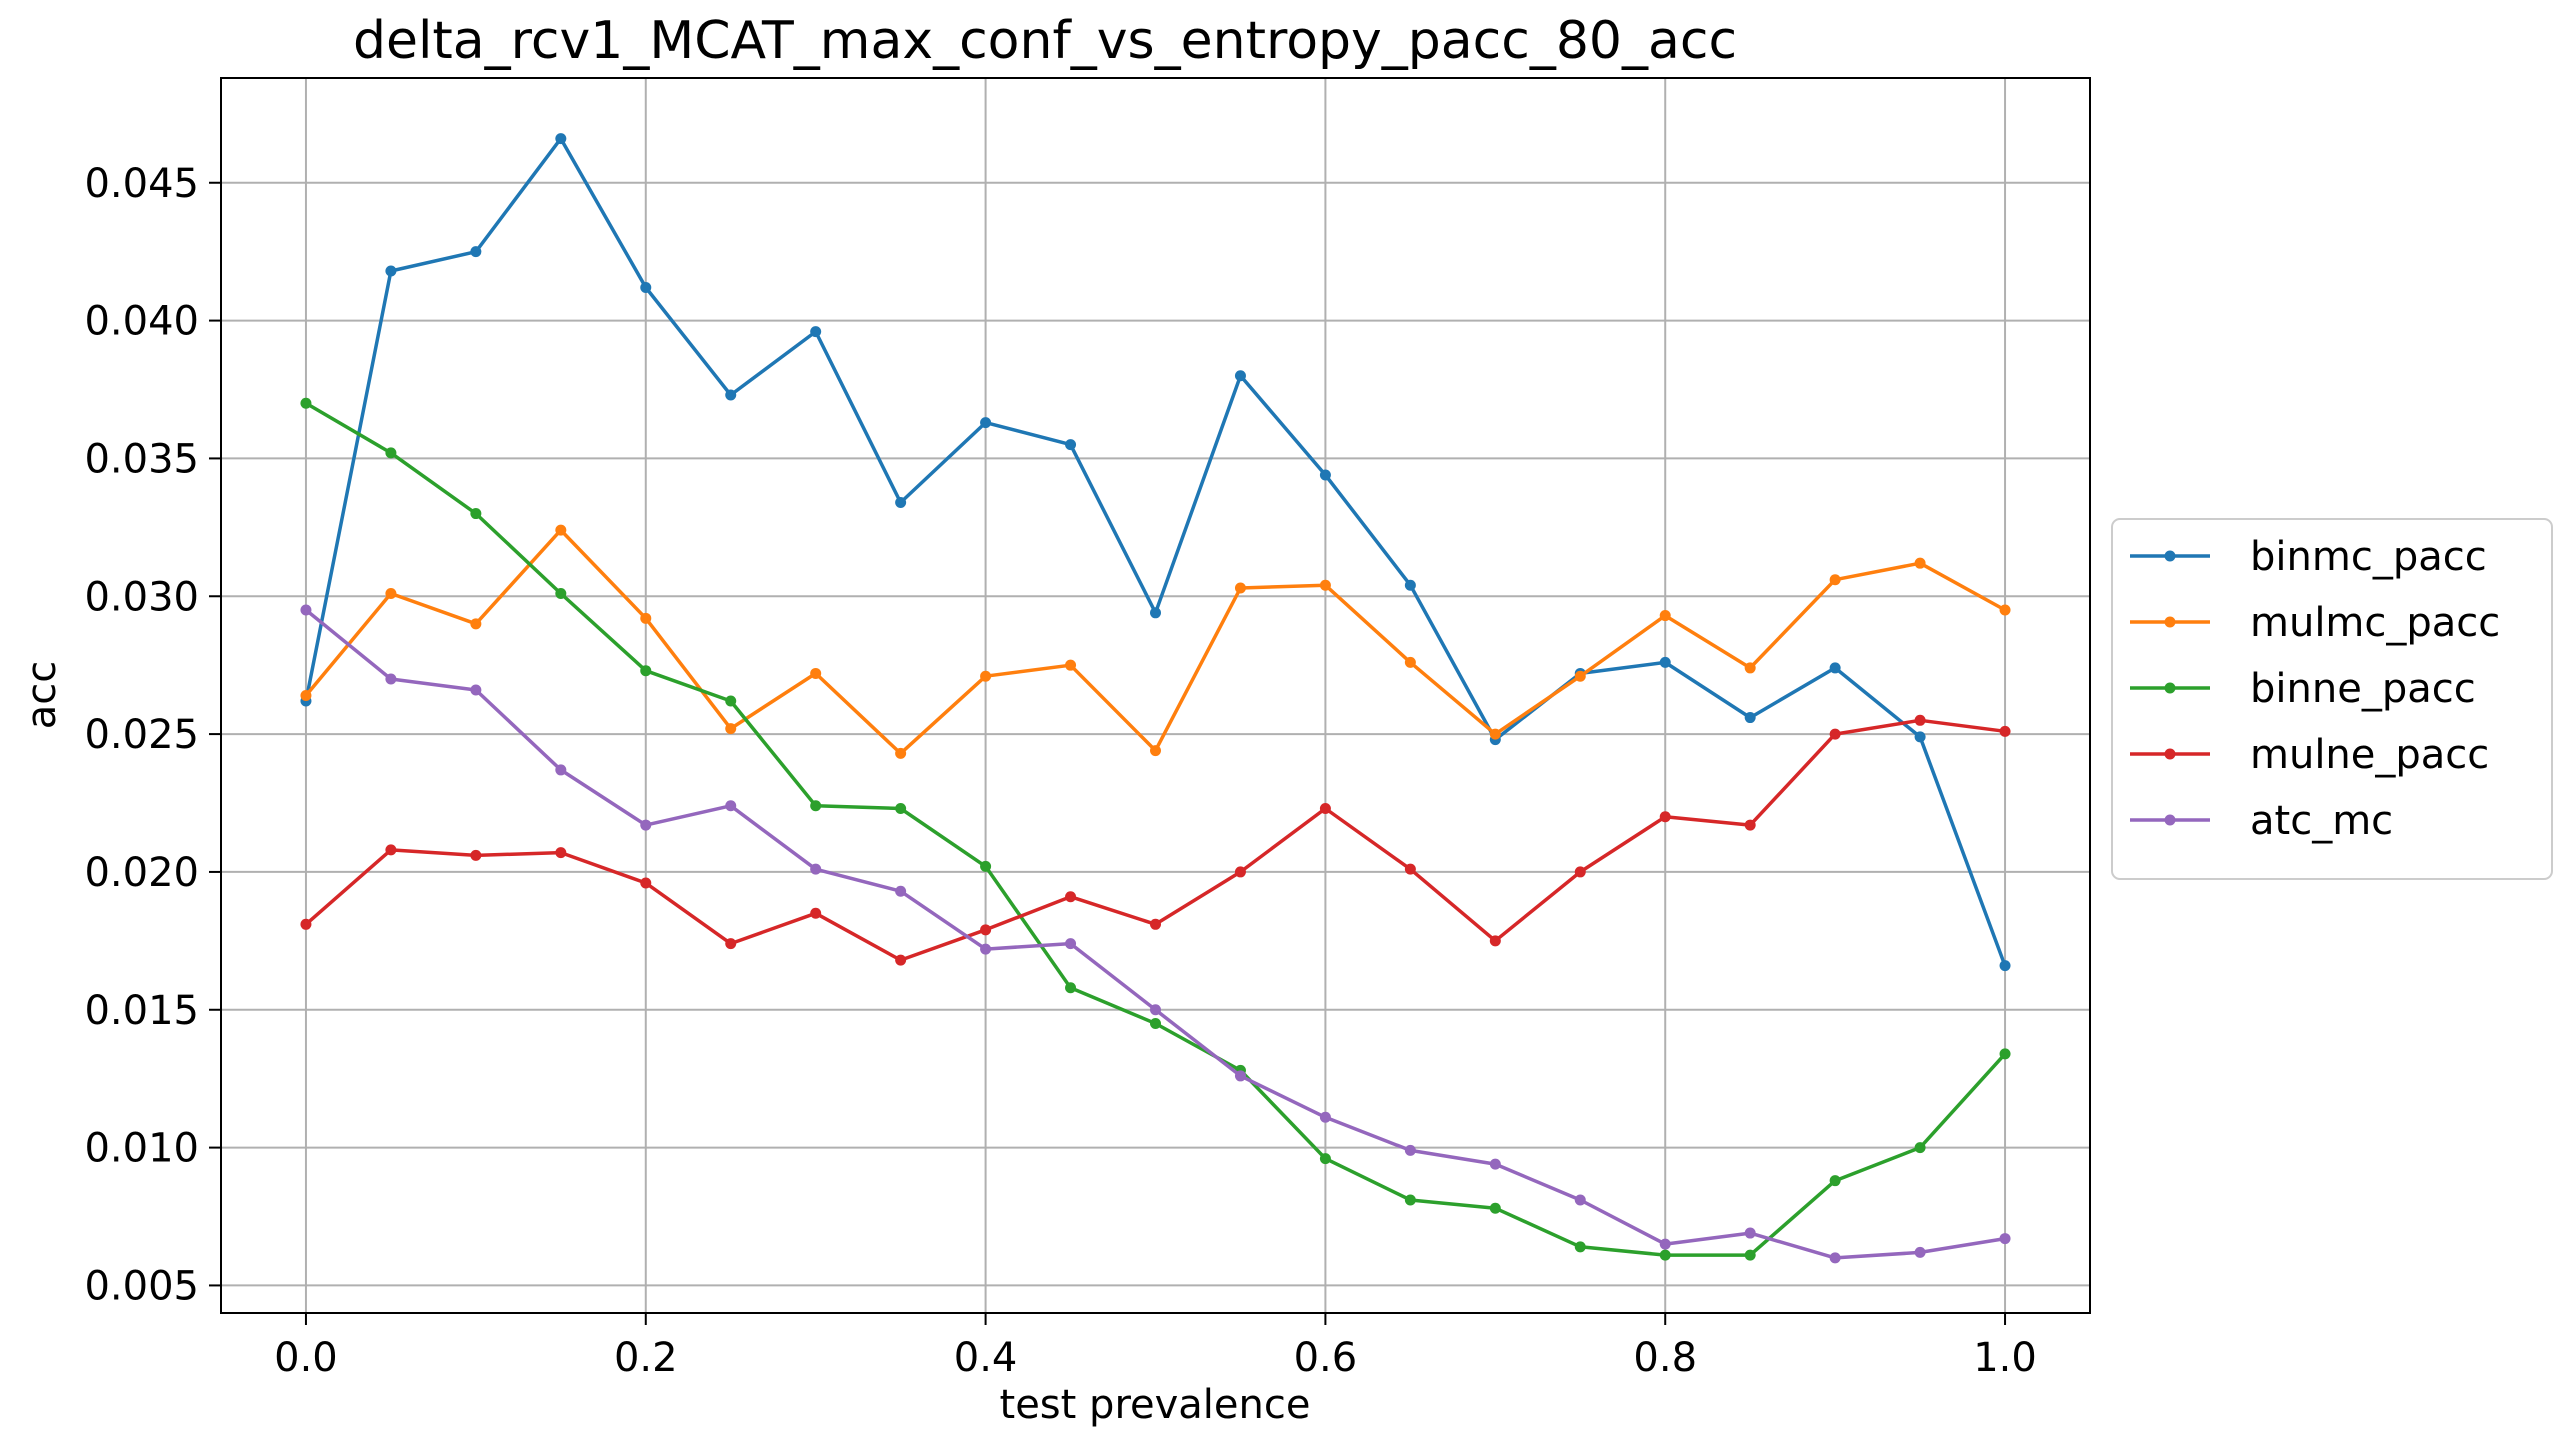 The image size is (2561, 1446). Describe the element at coordinates (1155, 1347) in the screenshot. I see `x-axis: 0.0 0.2 0.4 0.6 0.8 1.0` at that location.